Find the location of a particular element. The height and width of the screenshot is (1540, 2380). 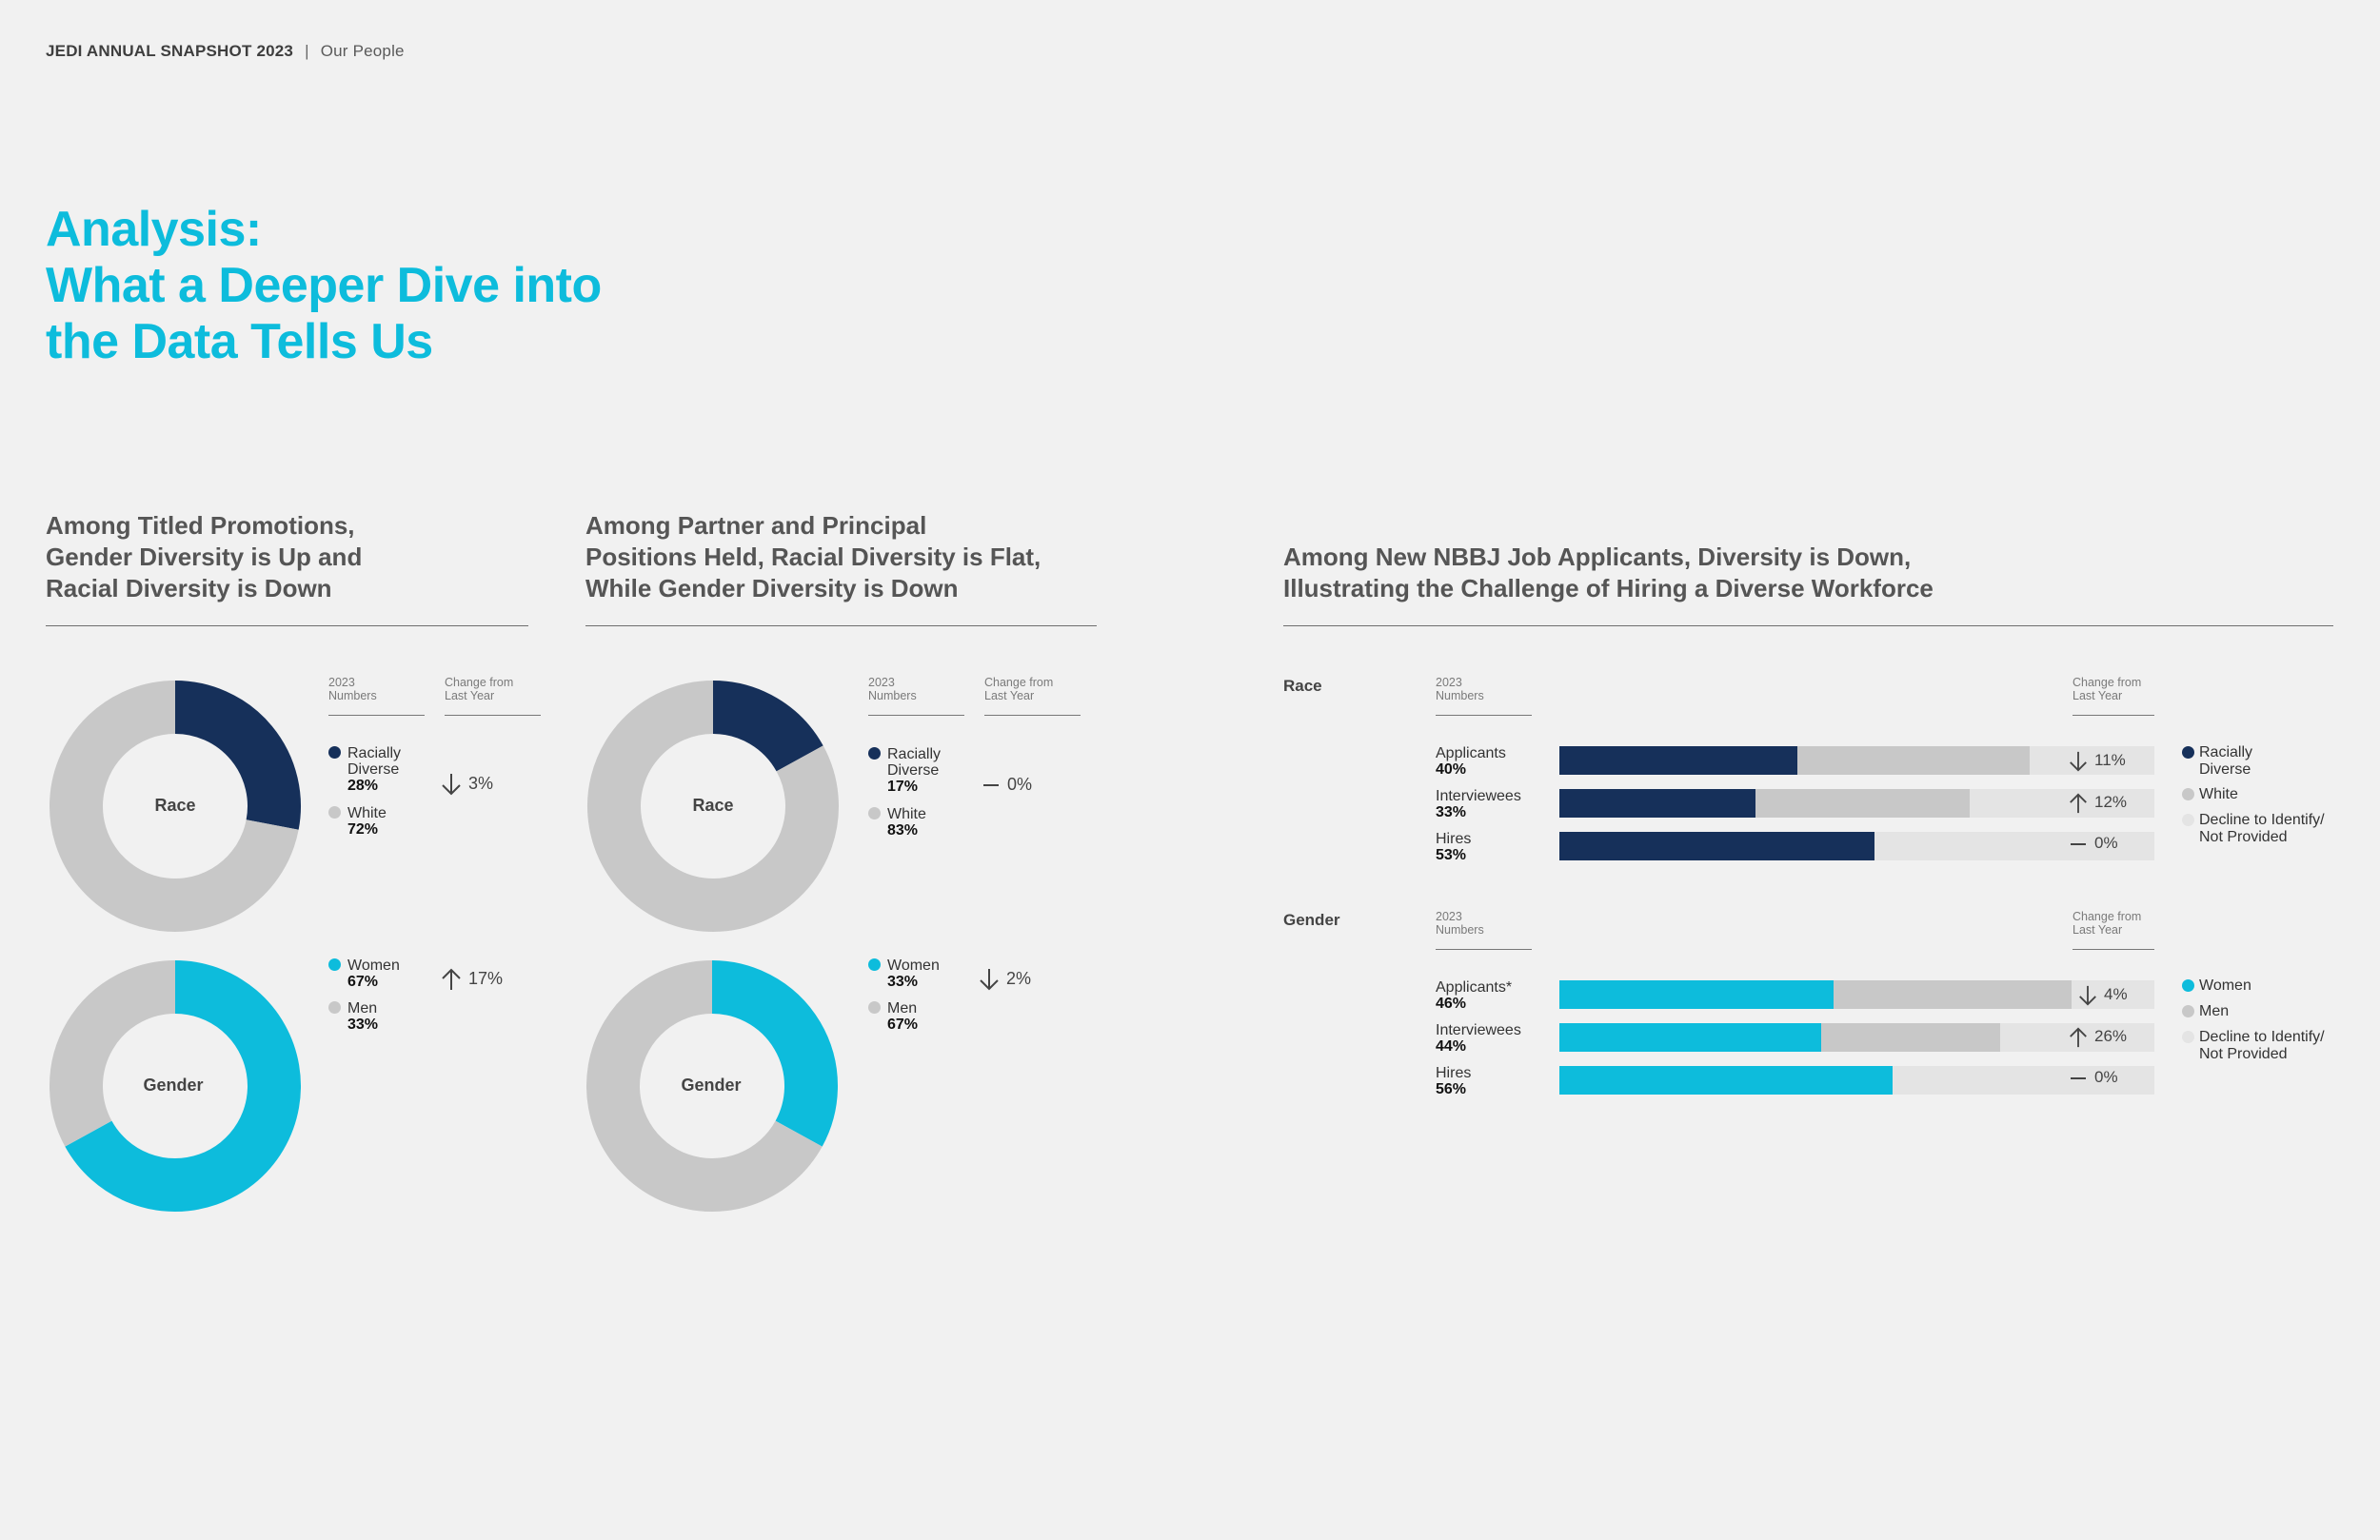

row-pct: 40% is located at coordinates (1451, 769).